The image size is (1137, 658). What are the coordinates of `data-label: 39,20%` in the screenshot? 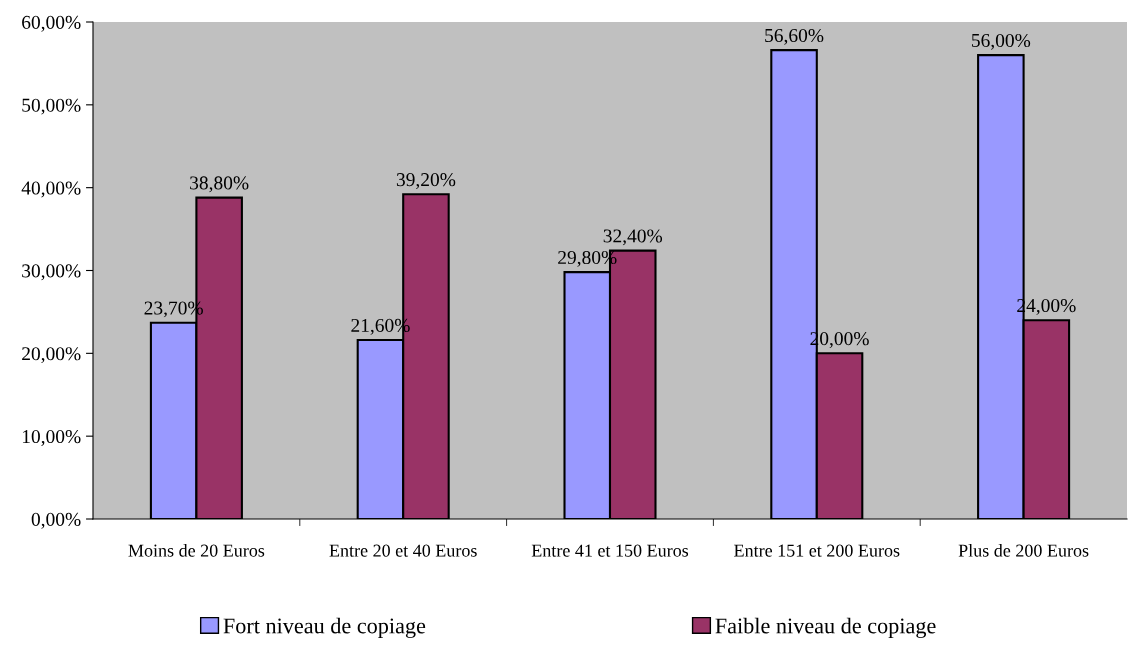 It's located at (426, 181).